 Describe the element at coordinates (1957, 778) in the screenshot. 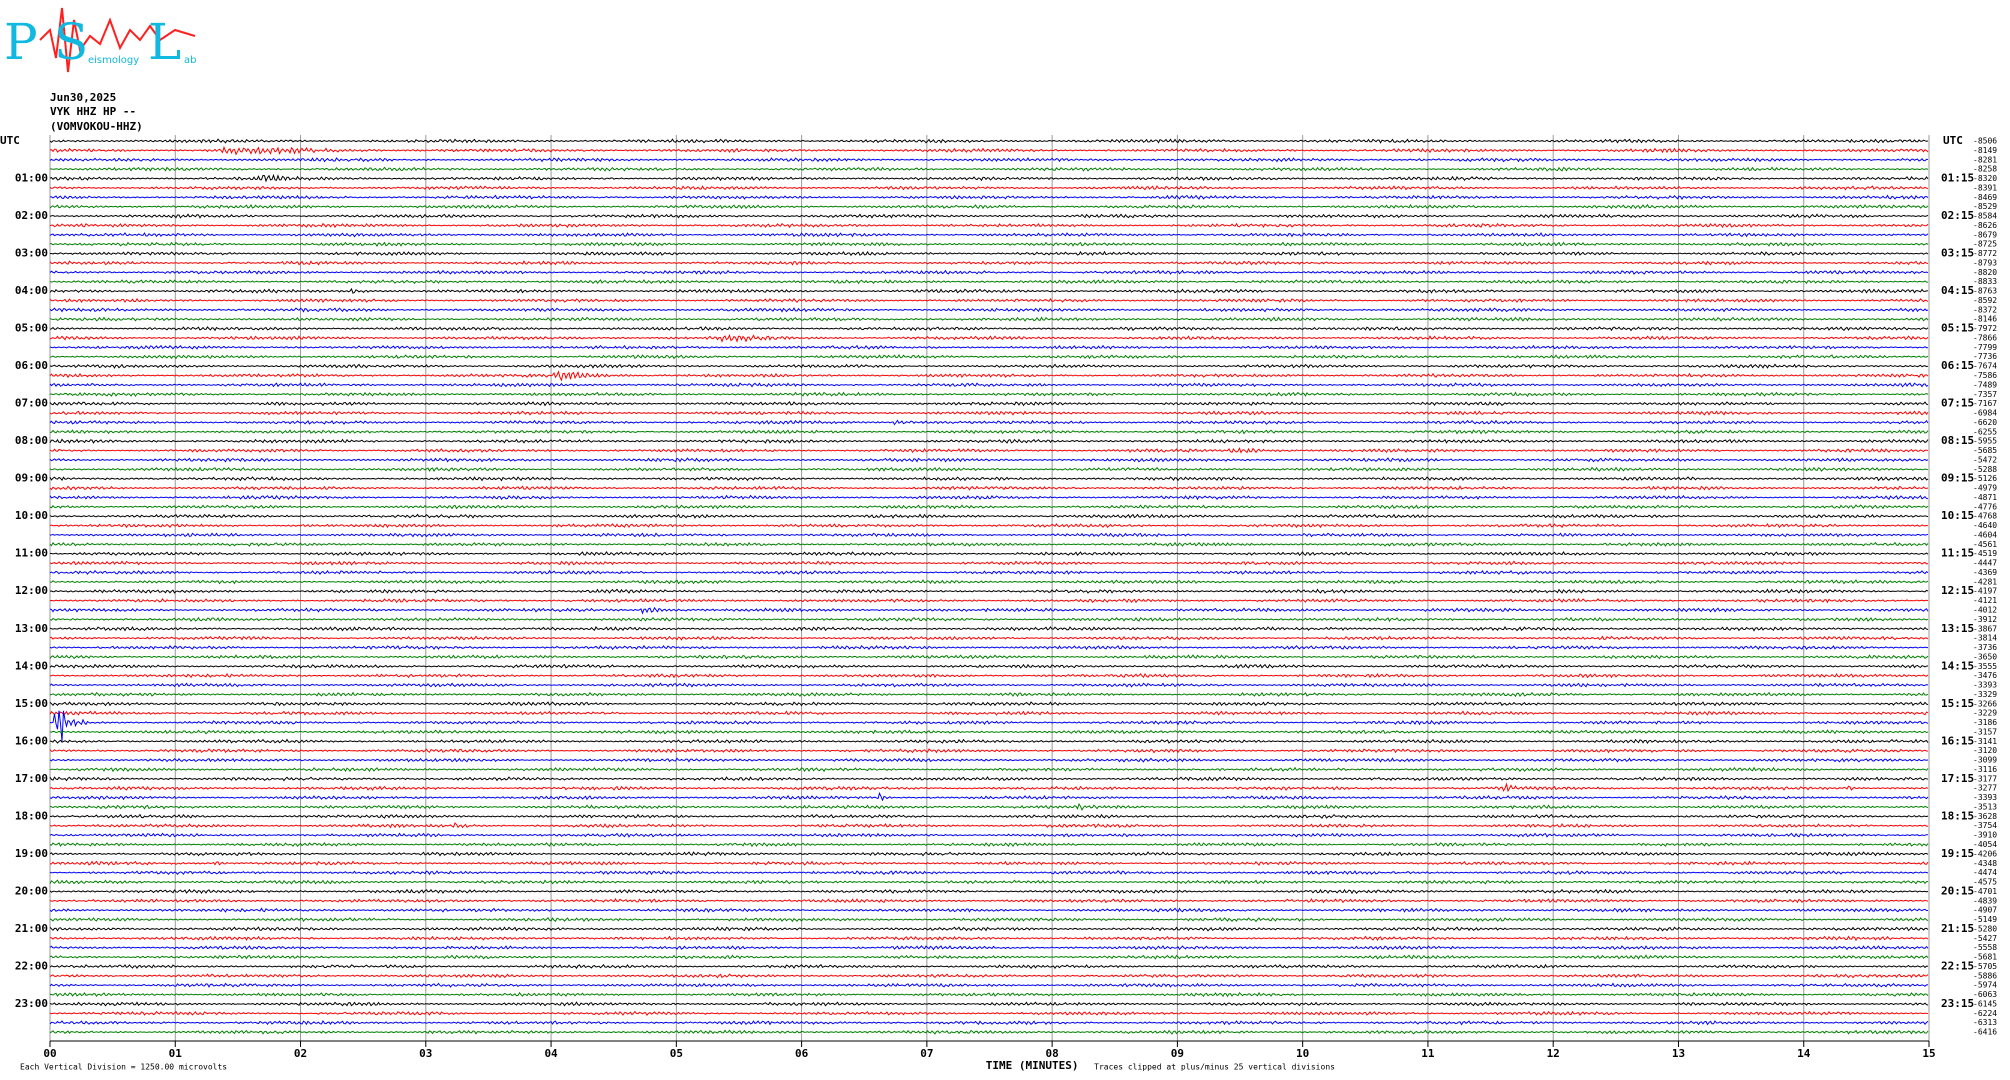

I see `hour-label: 17:15` at that location.